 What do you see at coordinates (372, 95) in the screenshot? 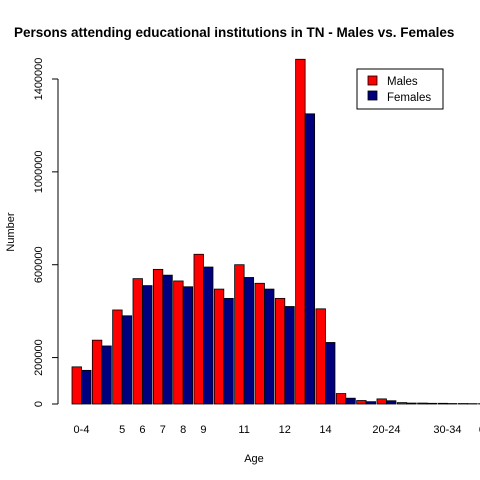
I see `legend-swatch-females` at bounding box center [372, 95].